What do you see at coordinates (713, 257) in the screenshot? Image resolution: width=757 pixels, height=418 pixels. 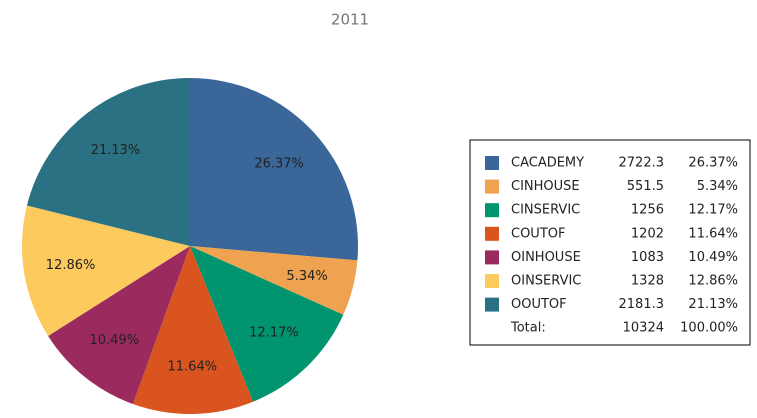 I see `legend-percent: 10.49%` at bounding box center [713, 257].